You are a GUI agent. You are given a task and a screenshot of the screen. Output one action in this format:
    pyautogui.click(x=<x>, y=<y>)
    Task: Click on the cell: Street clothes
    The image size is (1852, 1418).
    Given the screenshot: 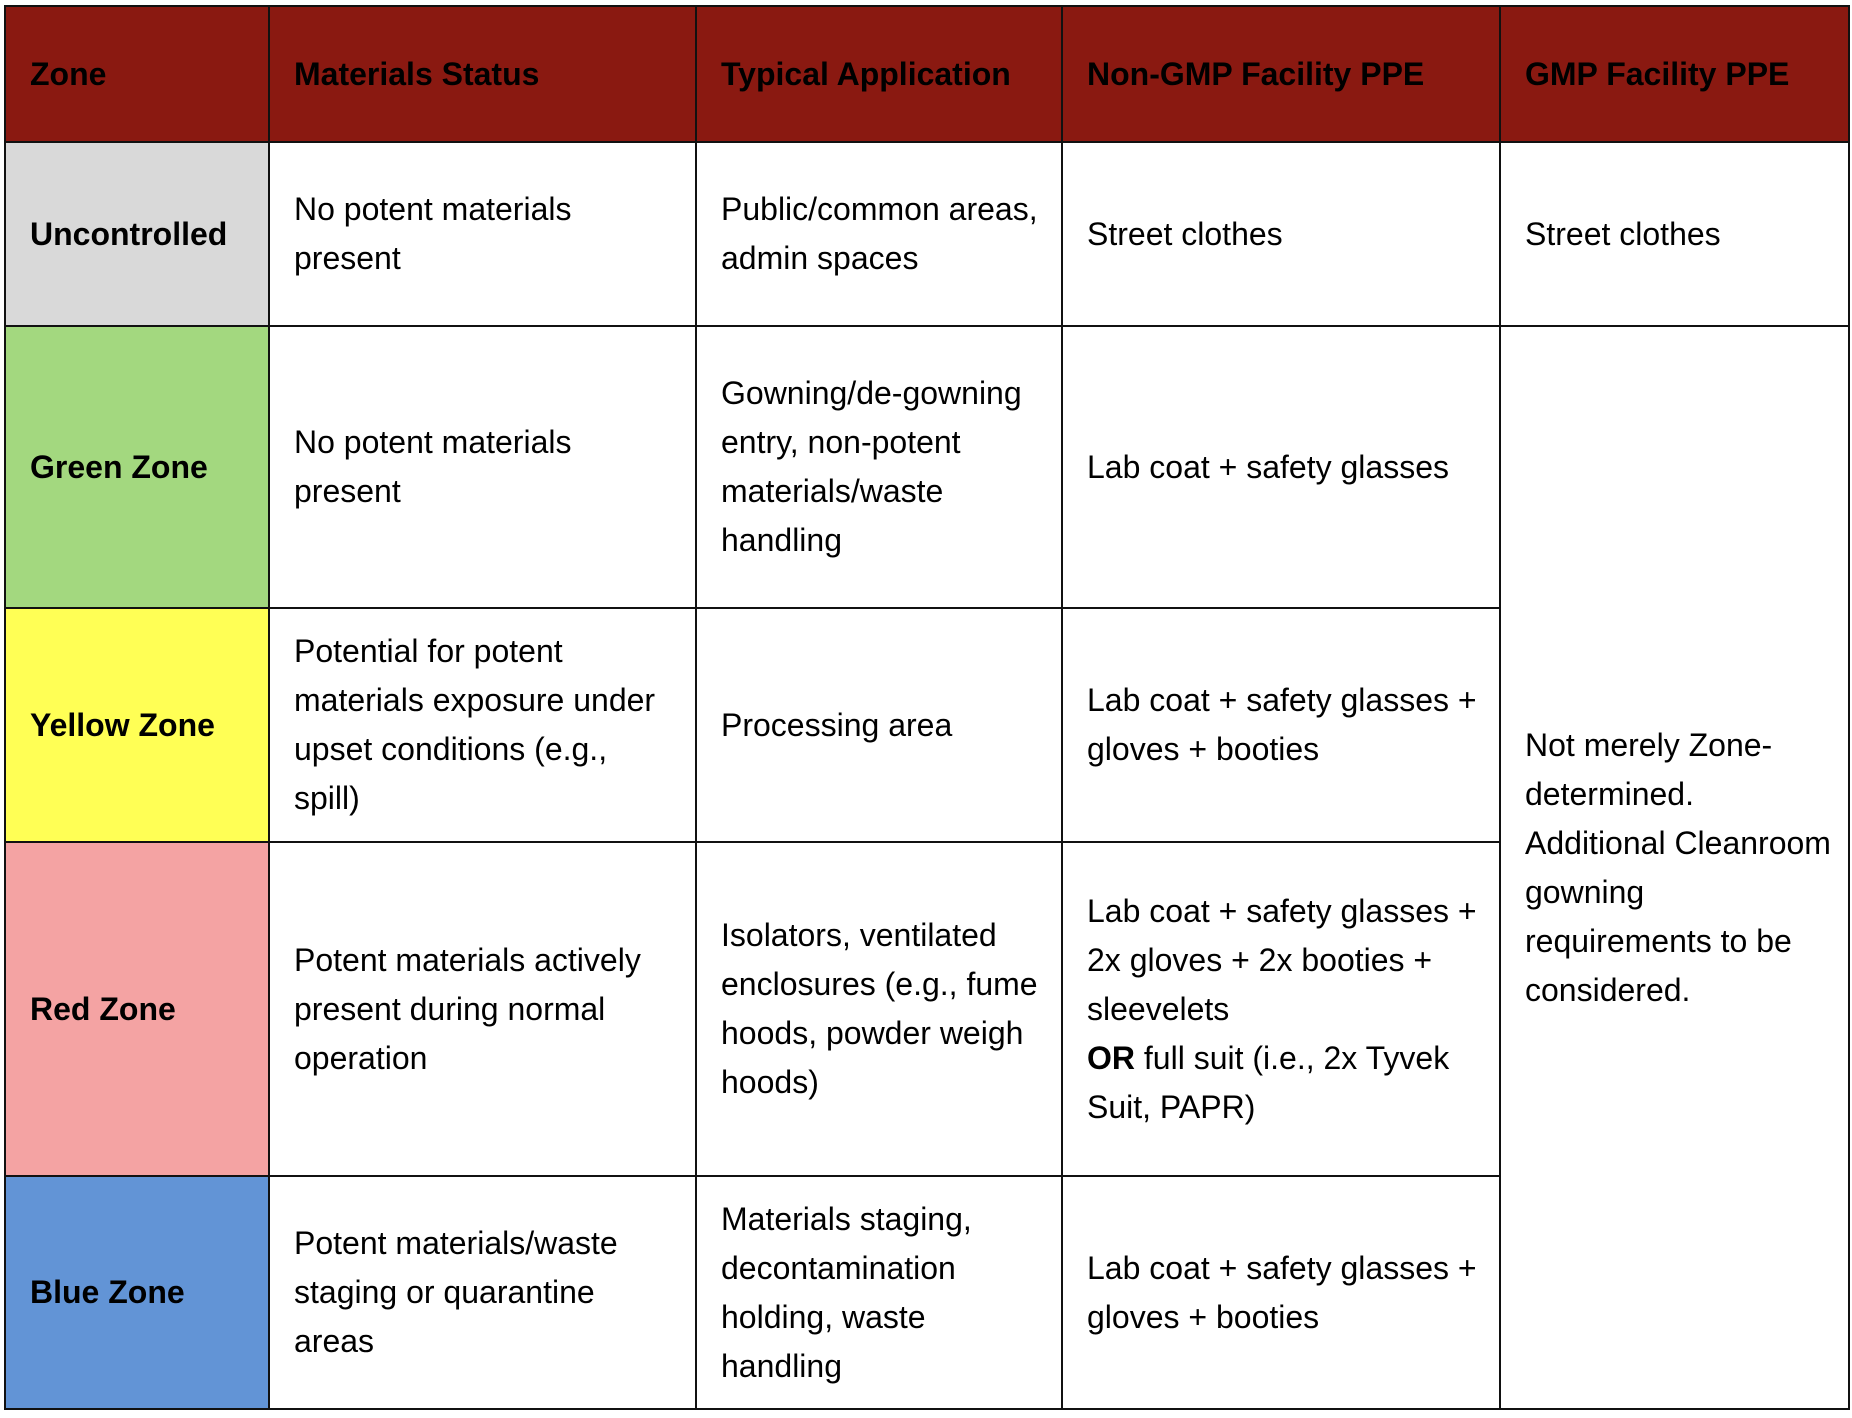 What is the action you would take?
    pyautogui.click(x=1281, y=234)
    